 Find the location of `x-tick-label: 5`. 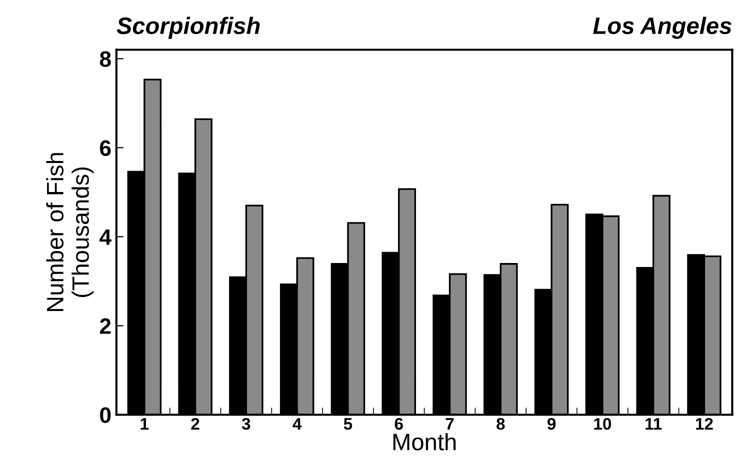

x-tick-label: 5 is located at coordinates (348, 424).